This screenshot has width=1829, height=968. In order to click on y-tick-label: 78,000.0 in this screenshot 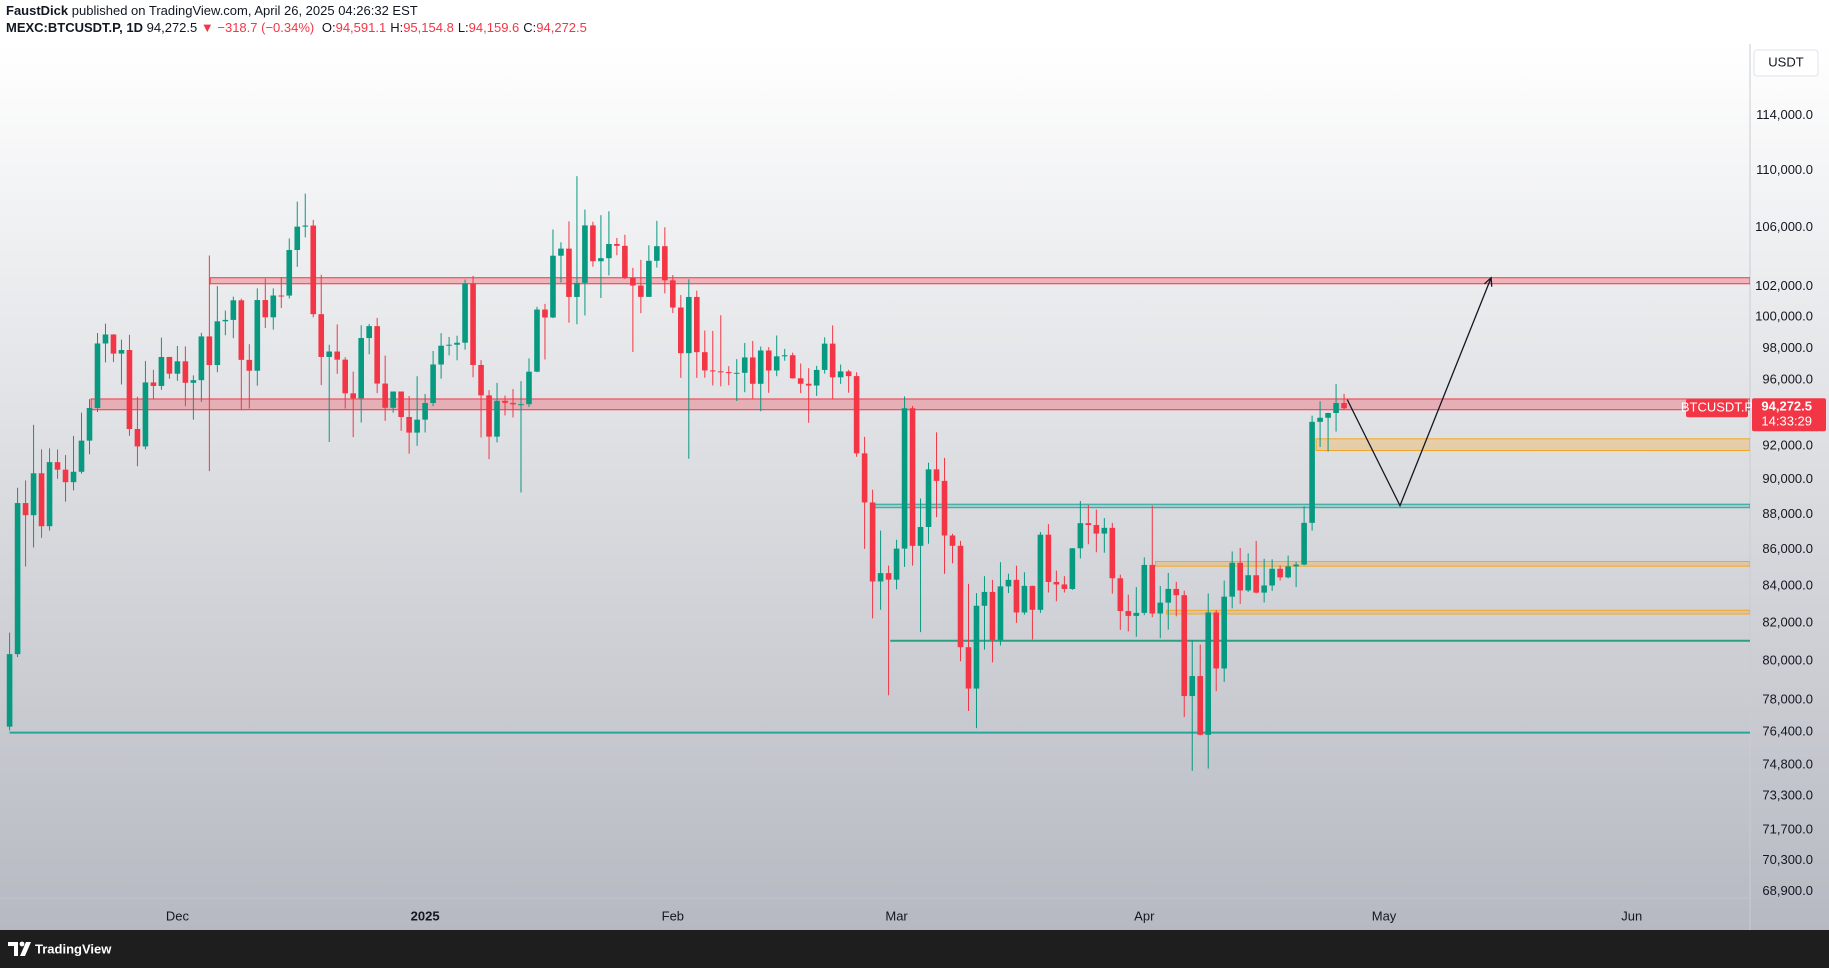, I will do `click(1787, 699)`.